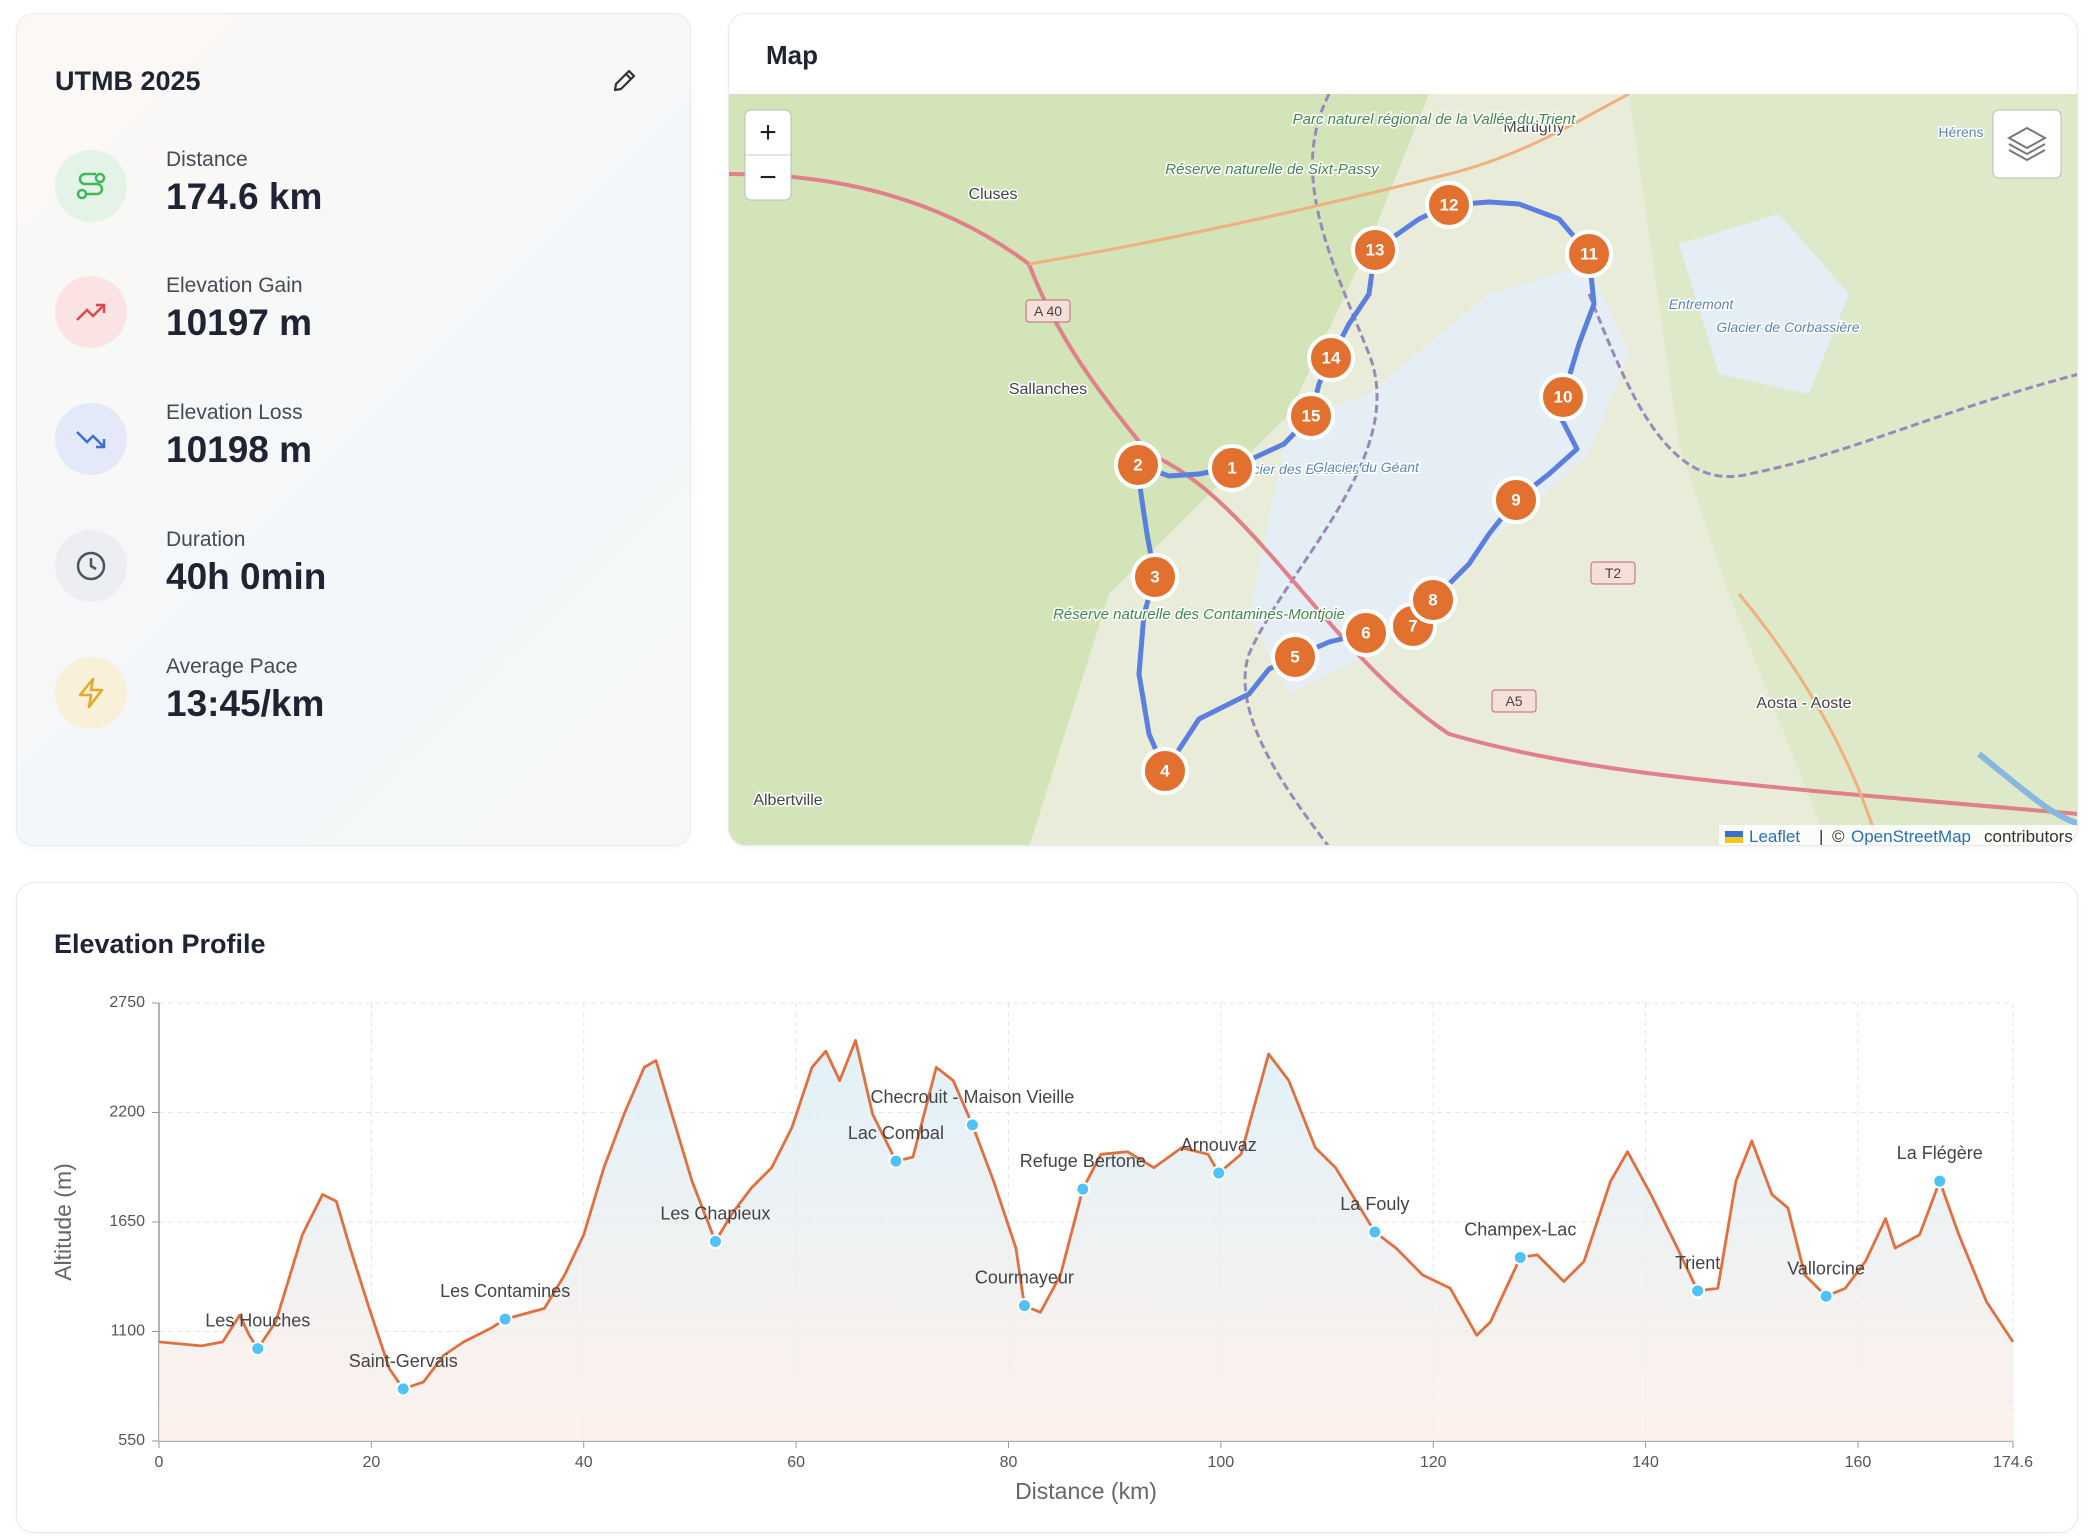  I want to click on place-label: Sallanches, so click(1048, 389).